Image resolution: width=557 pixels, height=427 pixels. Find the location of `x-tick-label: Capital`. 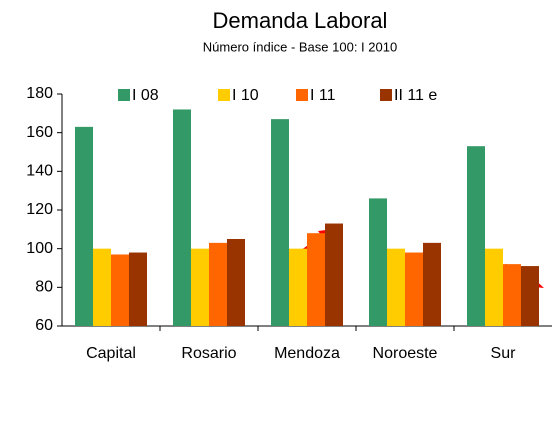

x-tick-label: Capital is located at coordinates (111, 353).